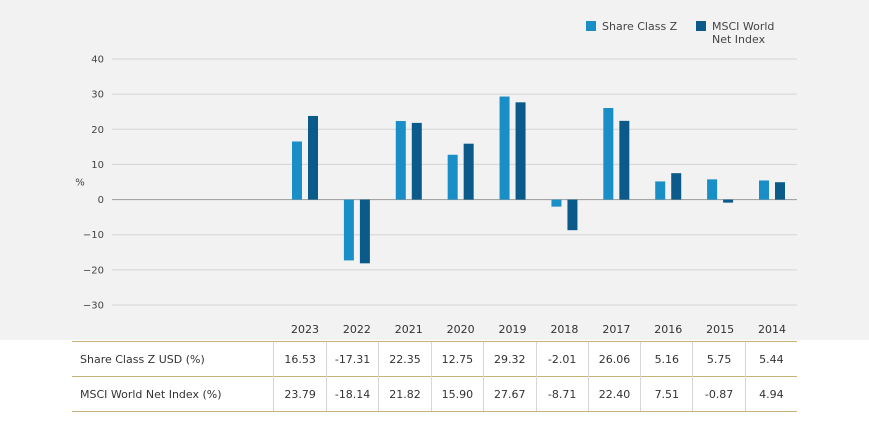  I want to click on table-cell: 26.06, so click(614, 359).